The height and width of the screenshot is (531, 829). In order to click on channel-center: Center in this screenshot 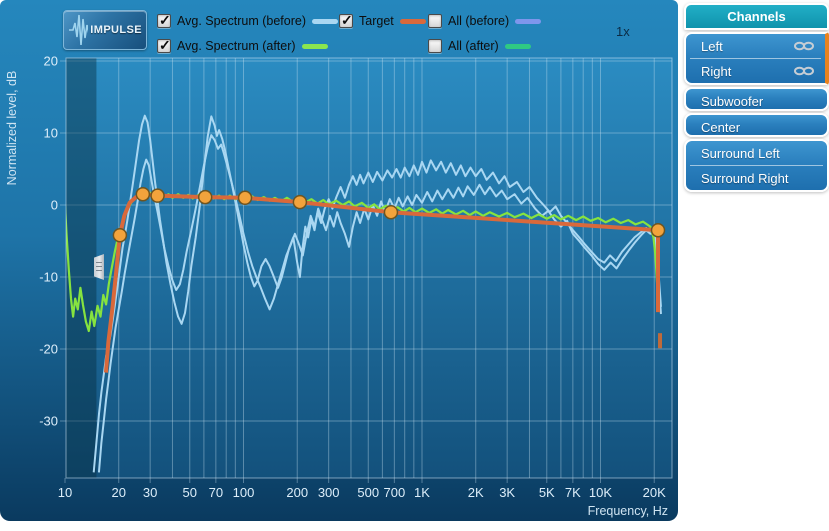, I will do `click(756, 125)`.